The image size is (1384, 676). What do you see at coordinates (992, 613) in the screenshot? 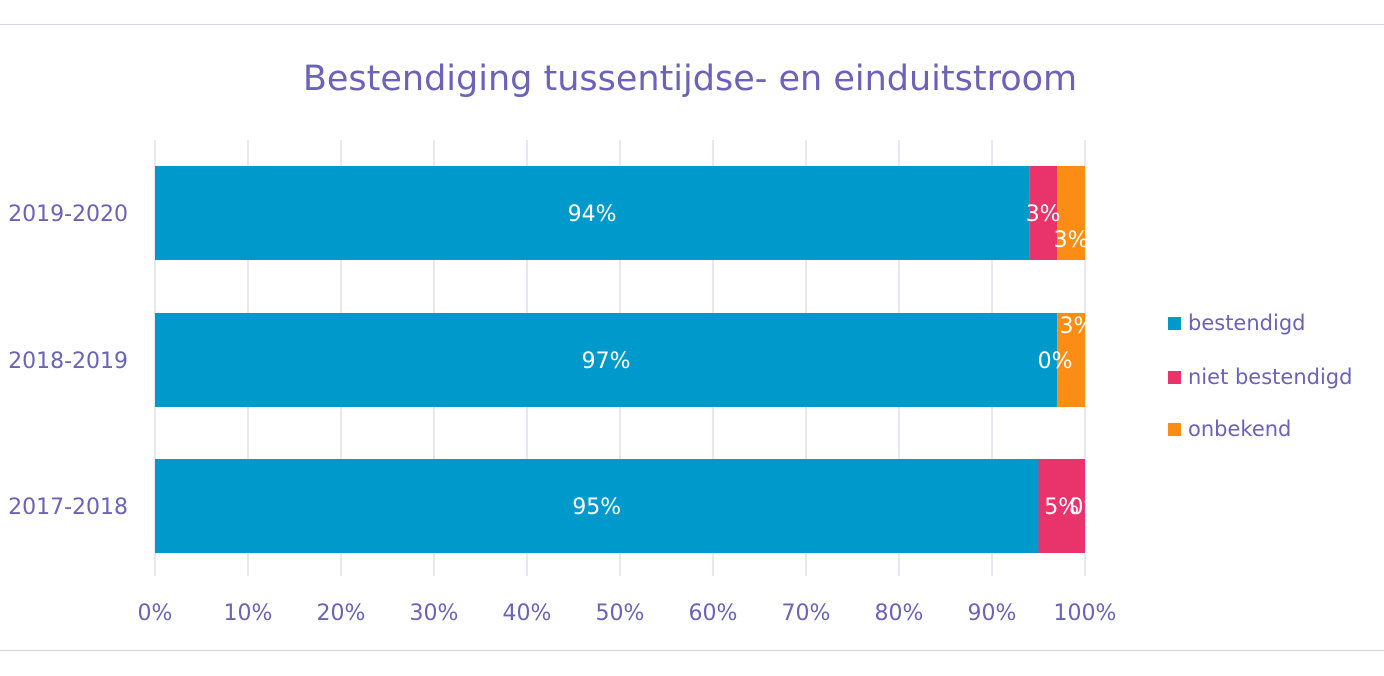
I see `x-tick-label: 90%` at bounding box center [992, 613].